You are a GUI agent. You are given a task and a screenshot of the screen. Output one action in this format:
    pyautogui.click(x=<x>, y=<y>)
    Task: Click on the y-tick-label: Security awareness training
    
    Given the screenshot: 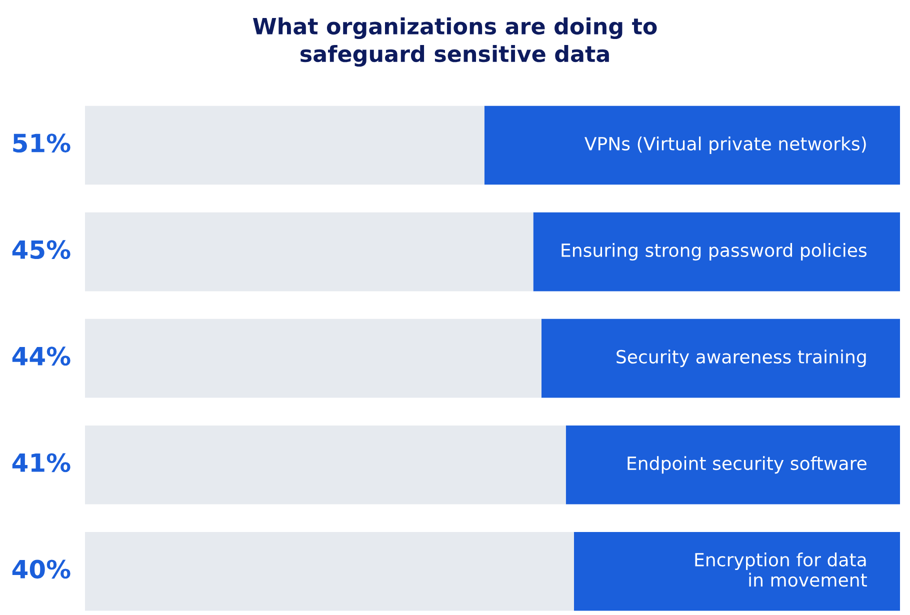 What is the action you would take?
    pyautogui.click(x=741, y=359)
    